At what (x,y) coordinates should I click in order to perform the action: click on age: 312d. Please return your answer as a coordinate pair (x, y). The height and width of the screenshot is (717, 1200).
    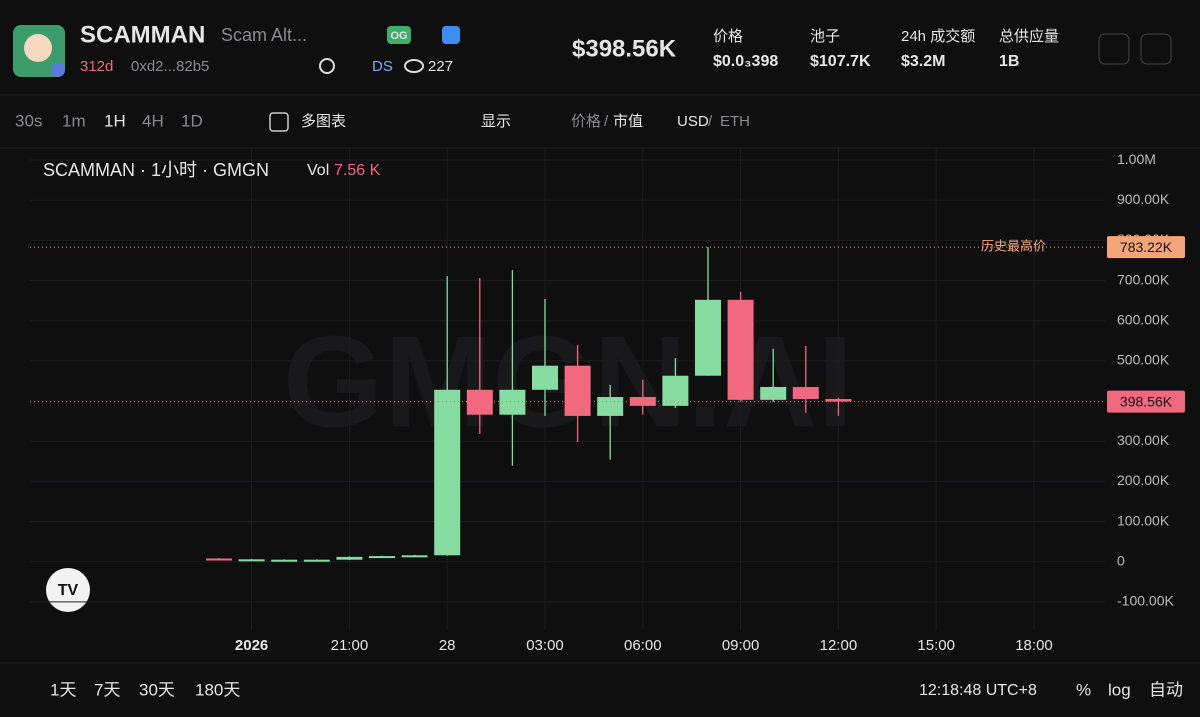
    Looking at the image, I should click on (96, 66).